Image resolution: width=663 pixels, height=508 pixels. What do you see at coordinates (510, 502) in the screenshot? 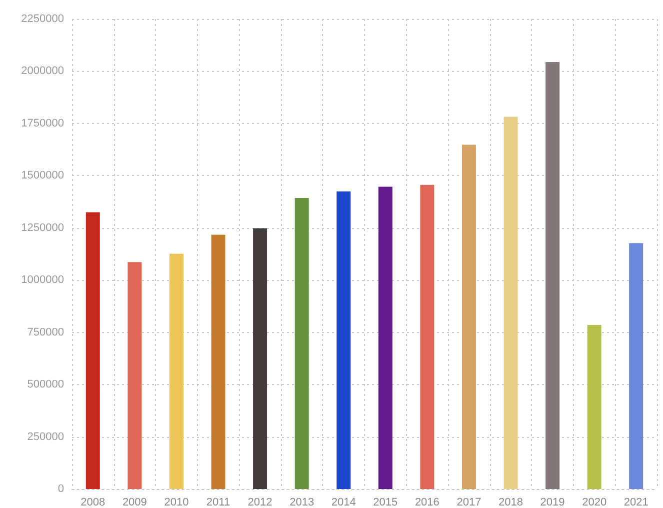
I see `x-tick-label: 2018` at bounding box center [510, 502].